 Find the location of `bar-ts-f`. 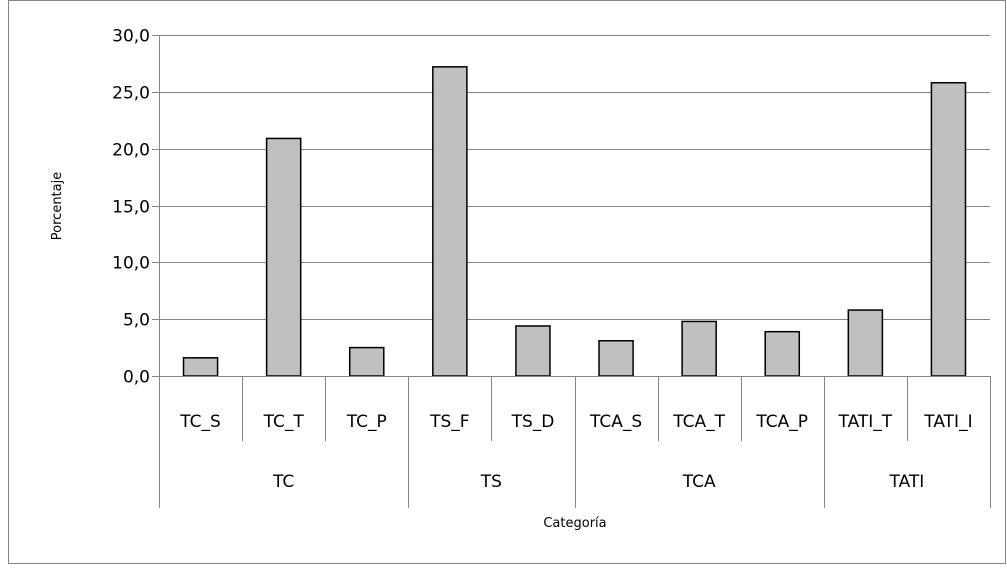

bar-ts-f is located at coordinates (450, 221).